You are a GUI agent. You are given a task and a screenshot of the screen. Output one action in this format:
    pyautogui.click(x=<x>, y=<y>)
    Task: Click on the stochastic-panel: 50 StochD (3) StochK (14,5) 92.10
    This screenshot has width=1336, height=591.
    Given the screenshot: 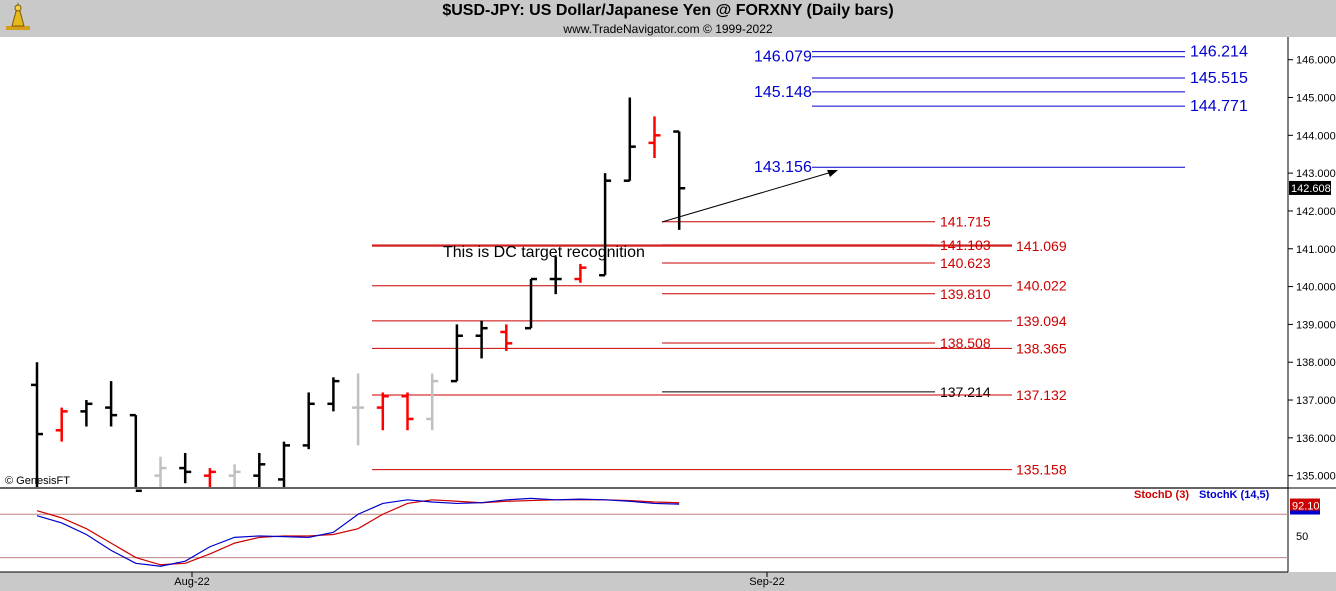 What is the action you would take?
    pyautogui.click(x=660, y=528)
    